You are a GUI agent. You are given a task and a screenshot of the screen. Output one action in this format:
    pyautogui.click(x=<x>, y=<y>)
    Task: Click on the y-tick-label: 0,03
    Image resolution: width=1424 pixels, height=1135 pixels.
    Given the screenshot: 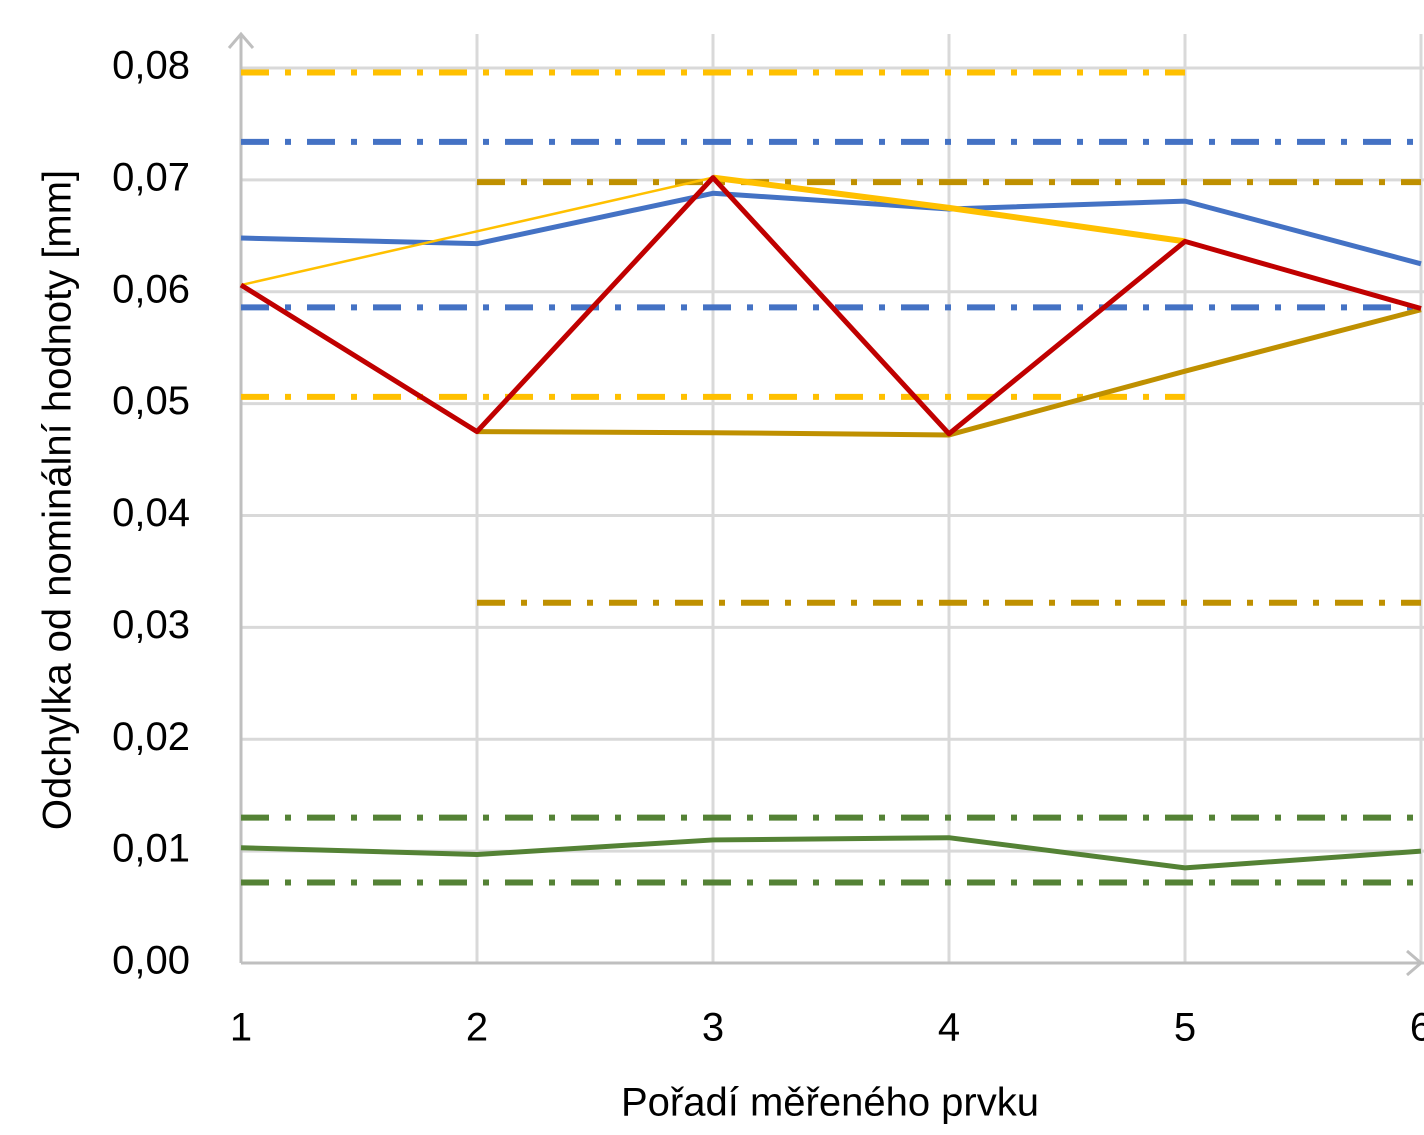 What is the action you would take?
    pyautogui.click(x=151, y=625)
    